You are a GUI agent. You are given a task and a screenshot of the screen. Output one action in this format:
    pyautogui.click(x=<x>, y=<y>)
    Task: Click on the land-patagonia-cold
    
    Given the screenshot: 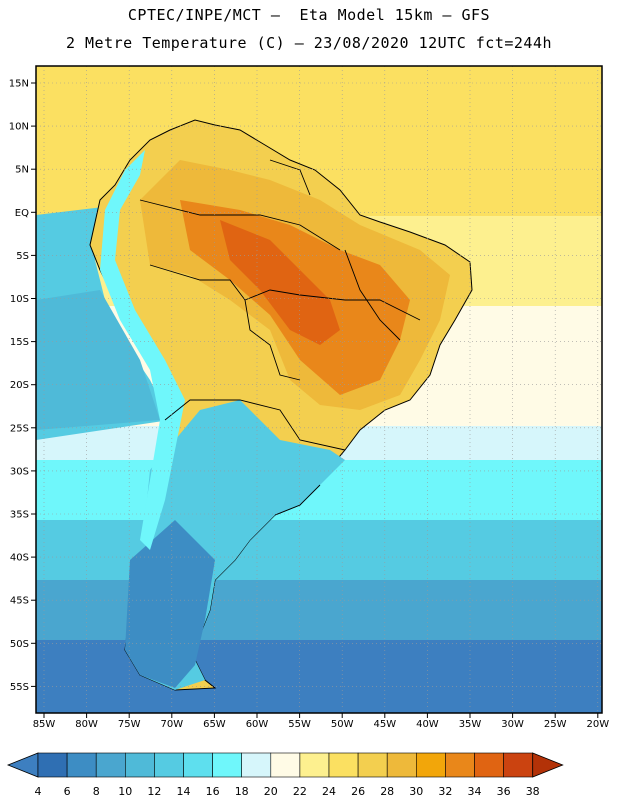 What is the action you would take?
    pyautogui.click(x=170, y=604)
    